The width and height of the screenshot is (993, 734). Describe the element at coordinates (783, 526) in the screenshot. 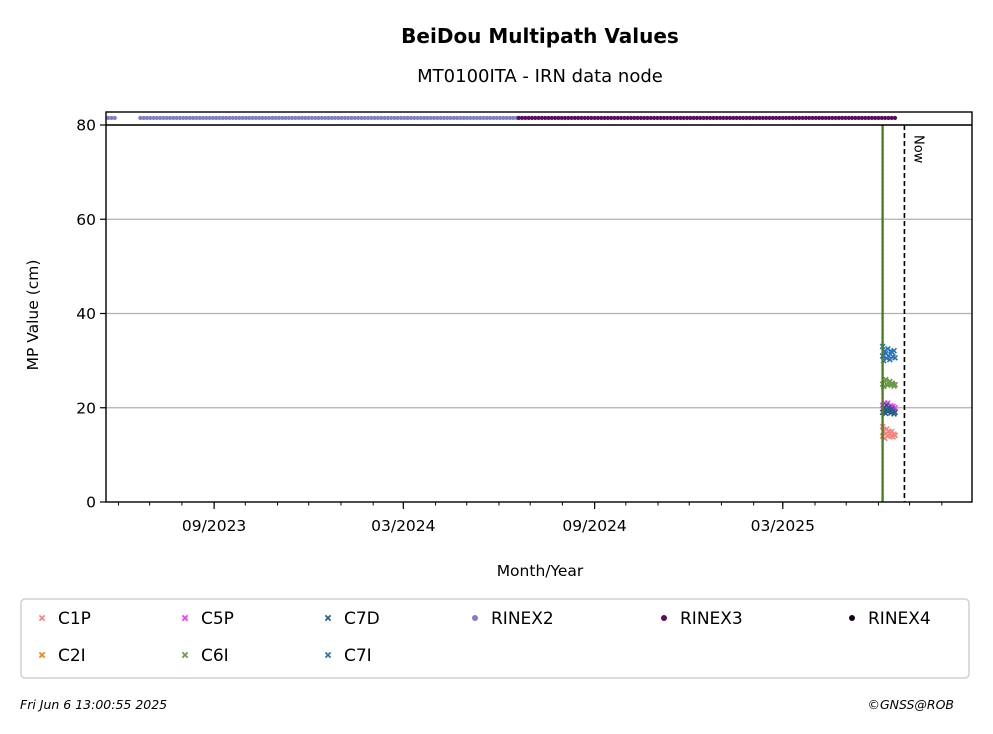

I see `x-tick-label: 03/2025` at that location.